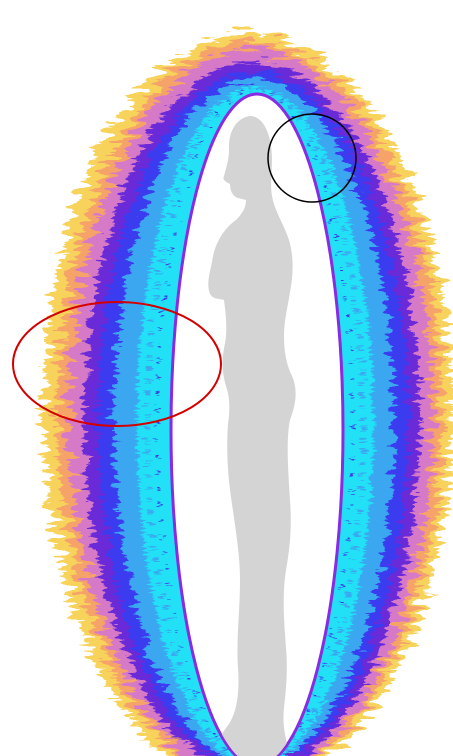  I want to click on annotation-red-ellipse, so click(117, 364).